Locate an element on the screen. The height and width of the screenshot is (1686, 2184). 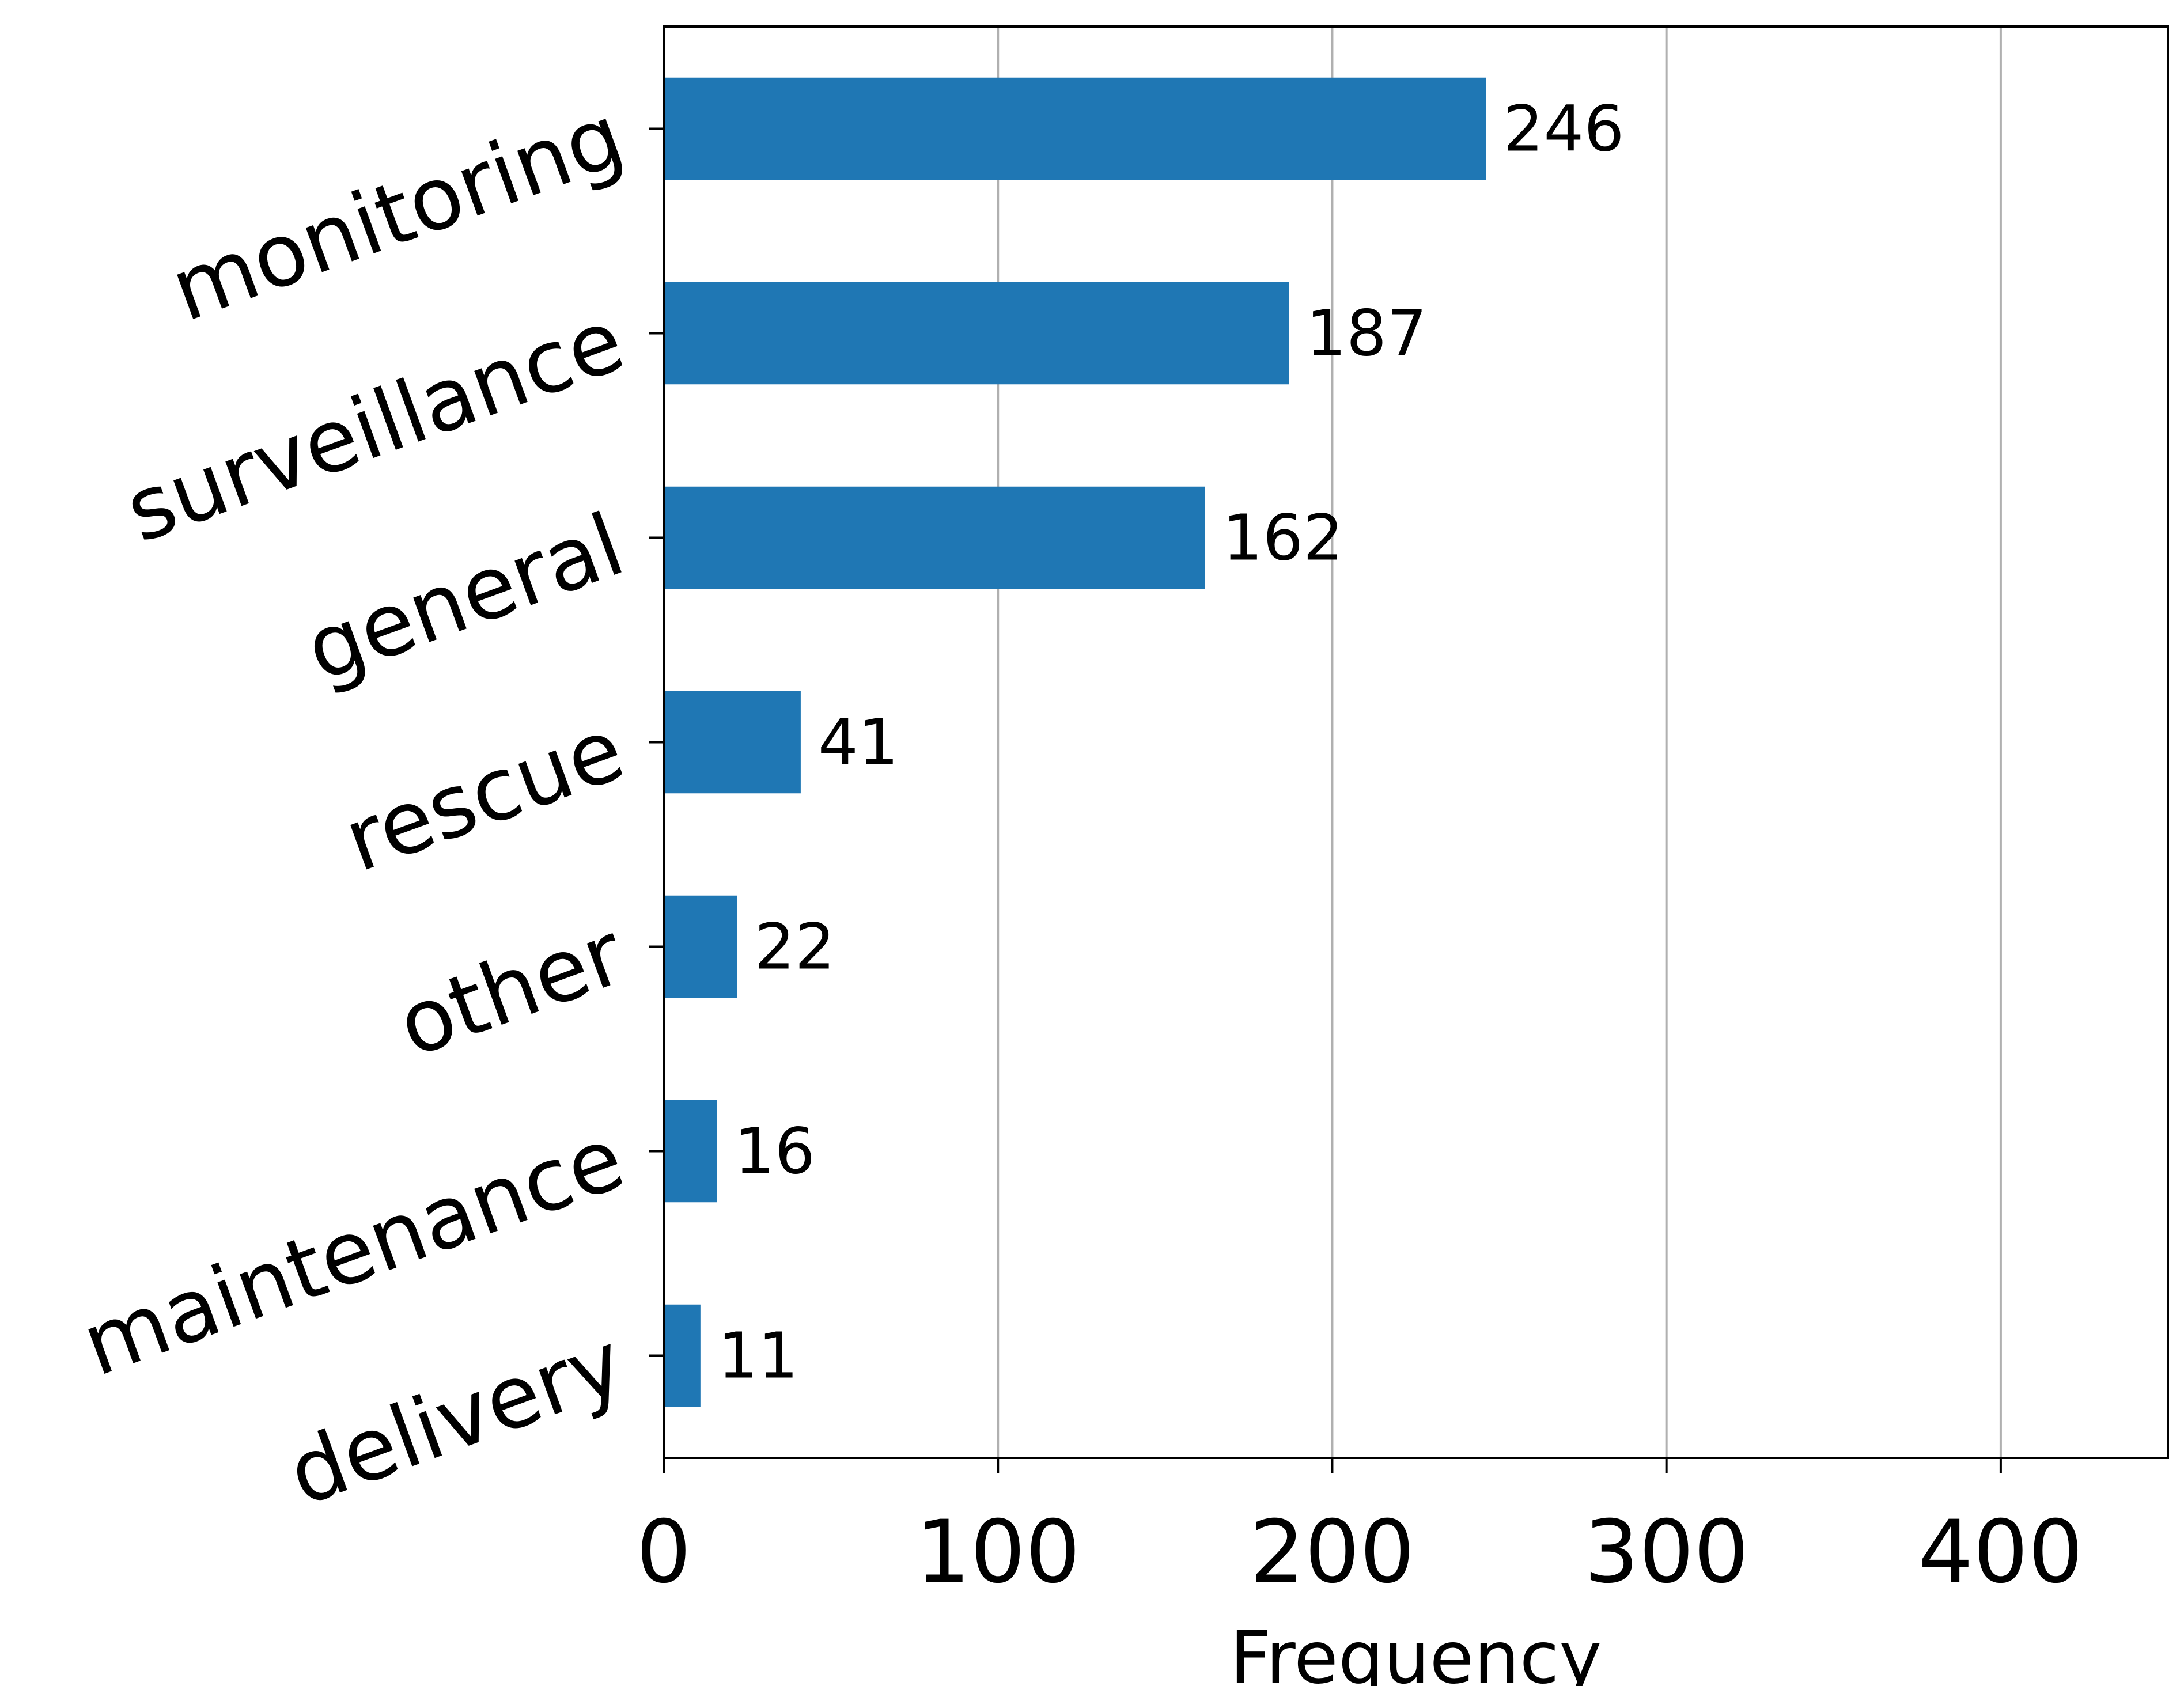
x-axis-label: Frequency is located at coordinates (1416, 1651).